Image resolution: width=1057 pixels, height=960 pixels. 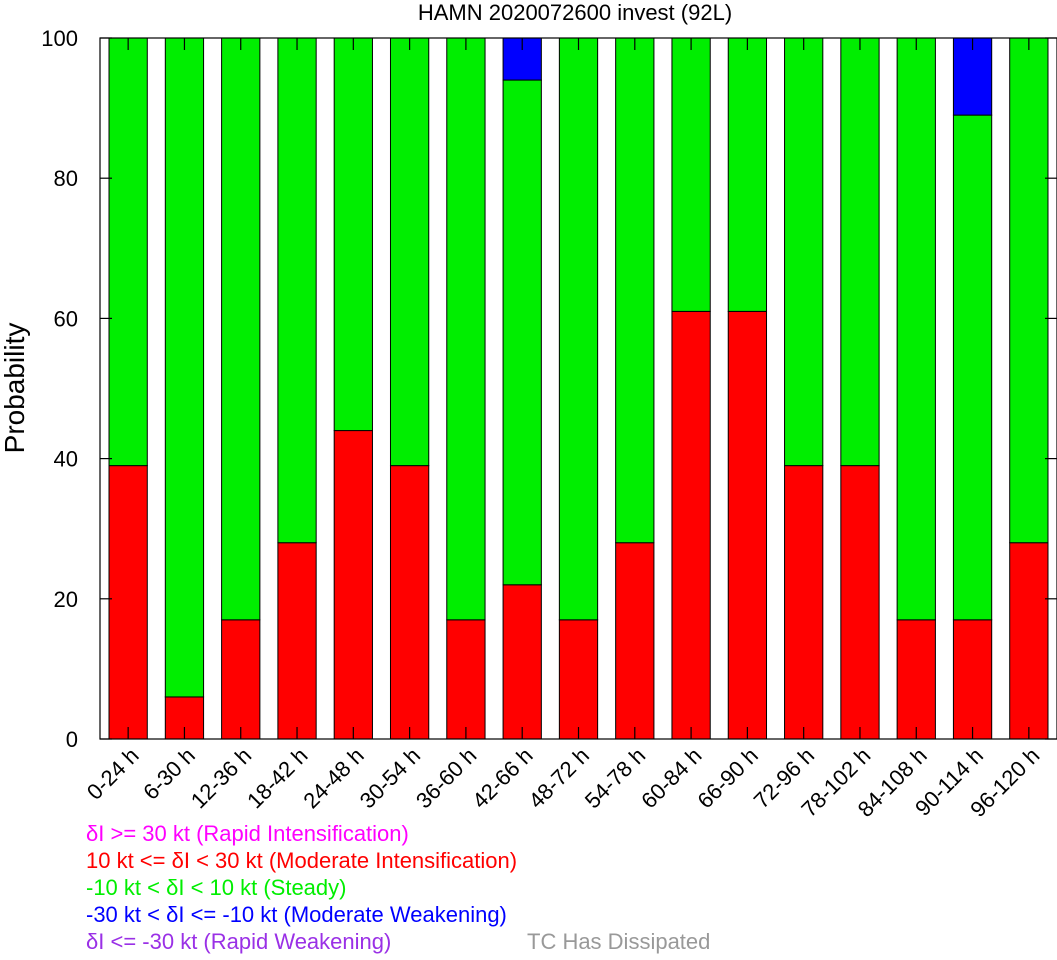 What do you see at coordinates (66, 178) in the screenshot?
I see `y-tick-label: 80` at bounding box center [66, 178].